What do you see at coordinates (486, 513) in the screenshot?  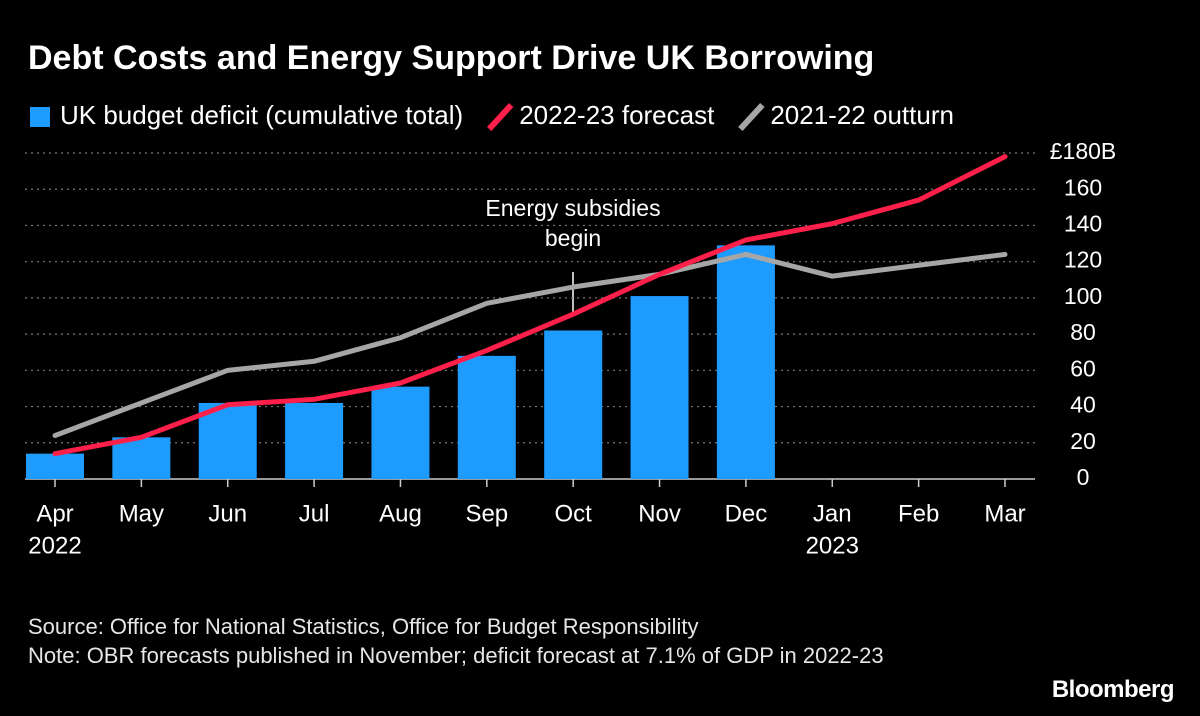 I see `x-tick-label: Sep` at bounding box center [486, 513].